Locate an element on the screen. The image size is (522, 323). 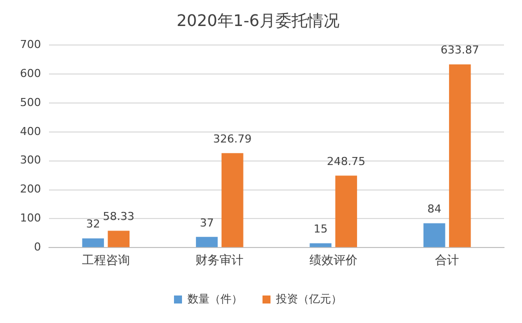
x-tick-label: 财务审计 is located at coordinates (220, 259).